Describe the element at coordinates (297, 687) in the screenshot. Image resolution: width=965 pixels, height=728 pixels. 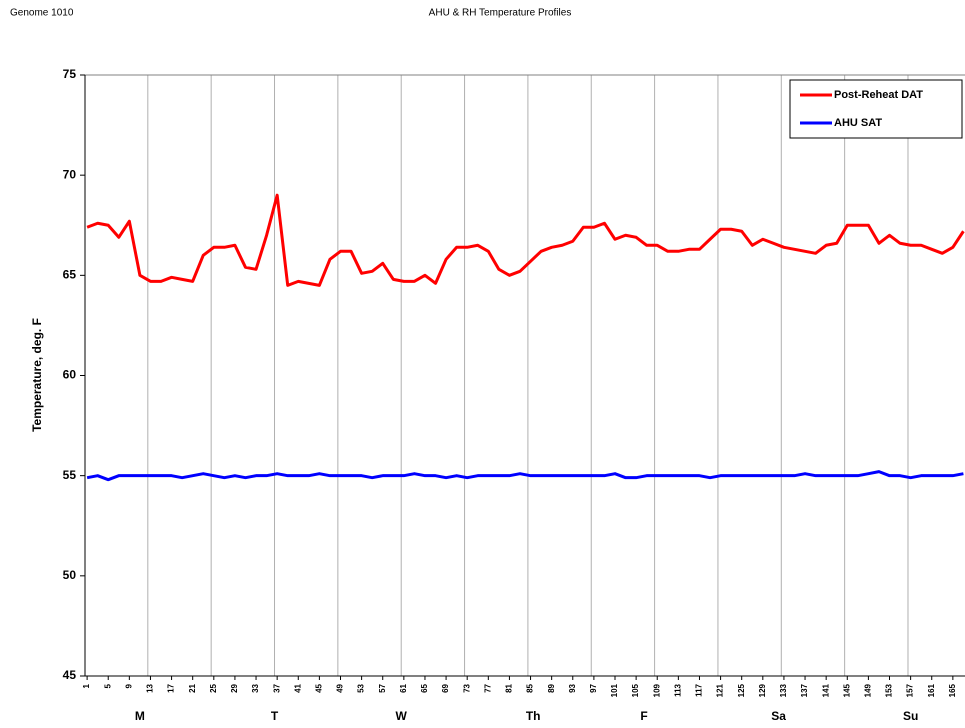
I see `x-tick-label: 41` at that location.